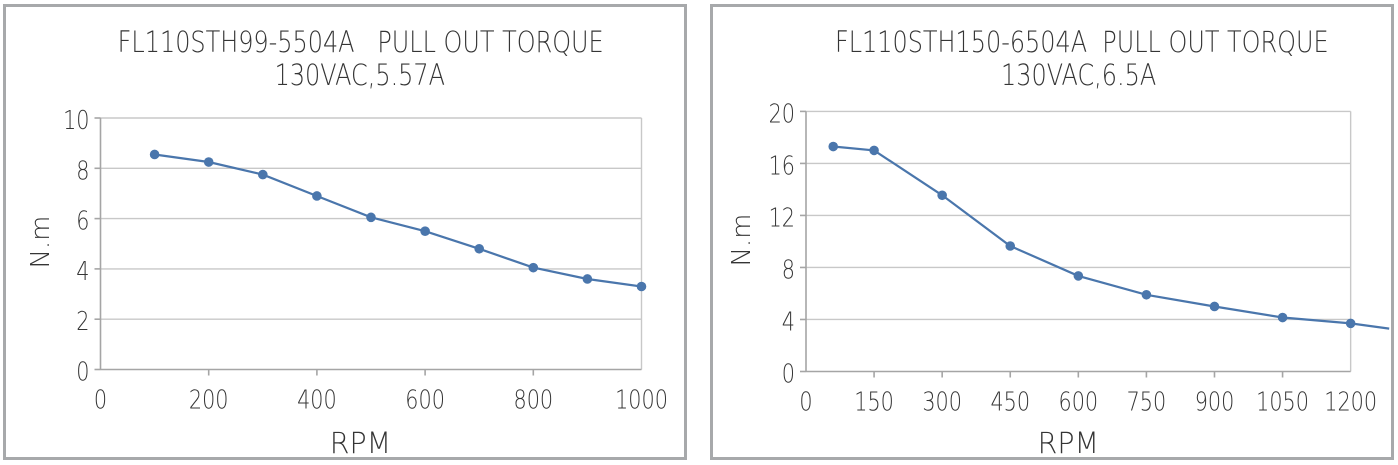 Image resolution: width=1398 pixels, height=465 pixels. Describe the element at coordinates (398, 220) in the screenshot. I see `series-line` at that location.